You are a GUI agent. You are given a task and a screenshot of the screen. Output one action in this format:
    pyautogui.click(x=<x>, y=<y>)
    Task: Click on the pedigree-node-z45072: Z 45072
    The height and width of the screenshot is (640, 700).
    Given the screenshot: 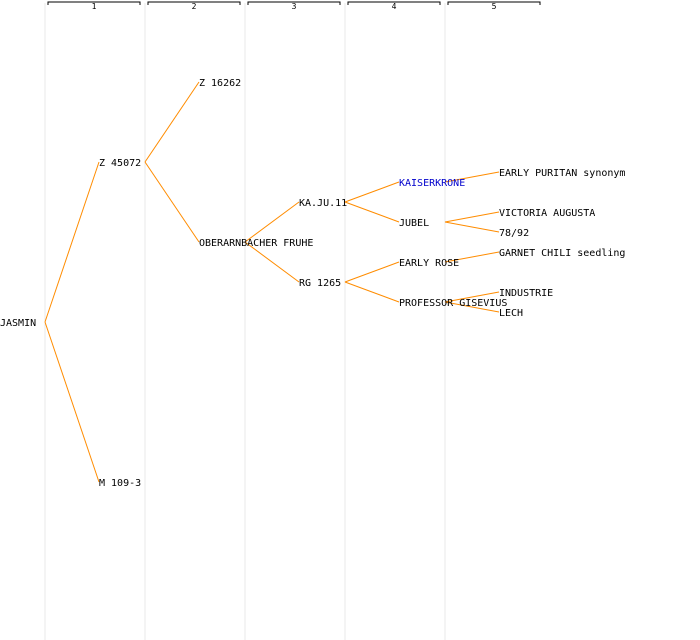 What is the action you would take?
    pyautogui.click(x=120, y=163)
    